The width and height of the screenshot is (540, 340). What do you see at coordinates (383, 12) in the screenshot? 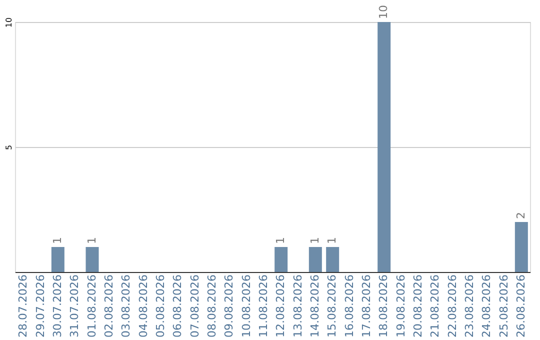
I see `data-label: 10` at bounding box center [383, 12].